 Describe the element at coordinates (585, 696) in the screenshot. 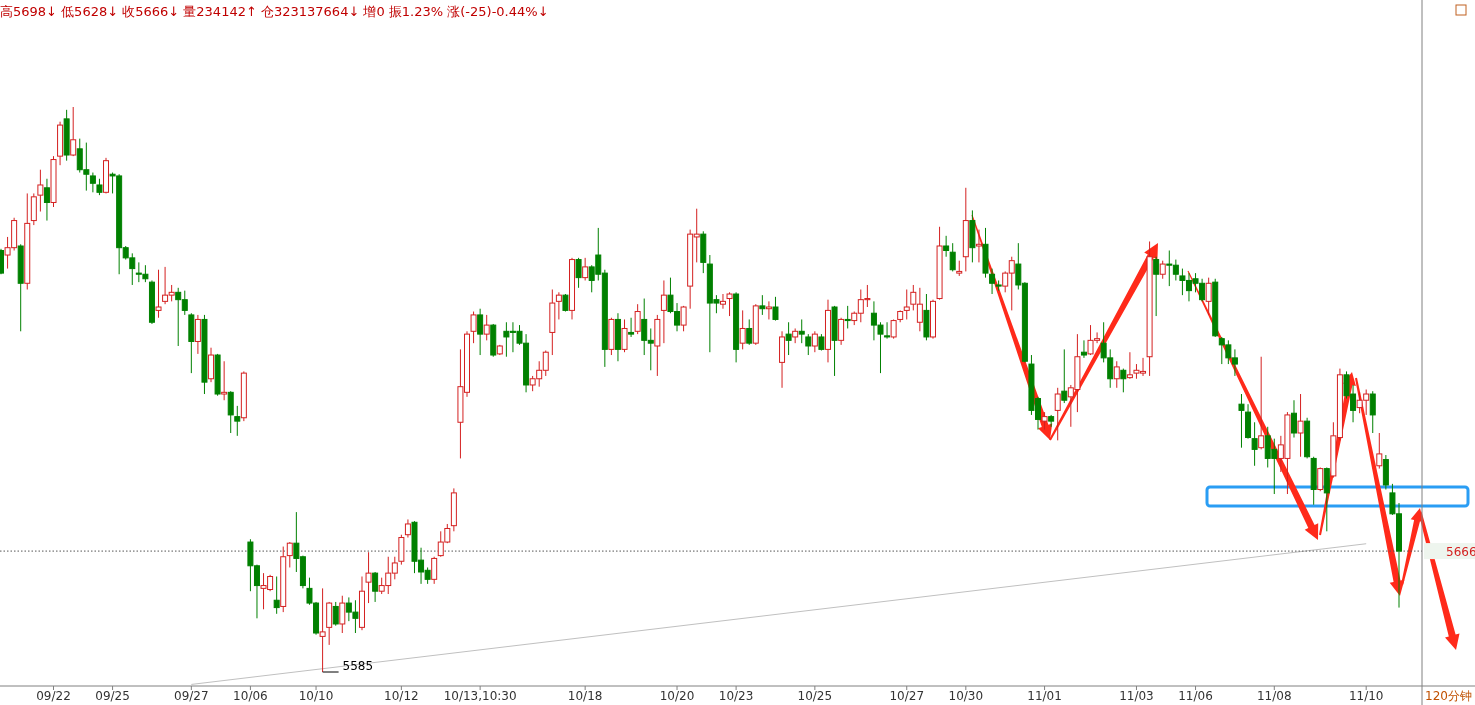

I see `x-tick-label: 10/18` at that location.